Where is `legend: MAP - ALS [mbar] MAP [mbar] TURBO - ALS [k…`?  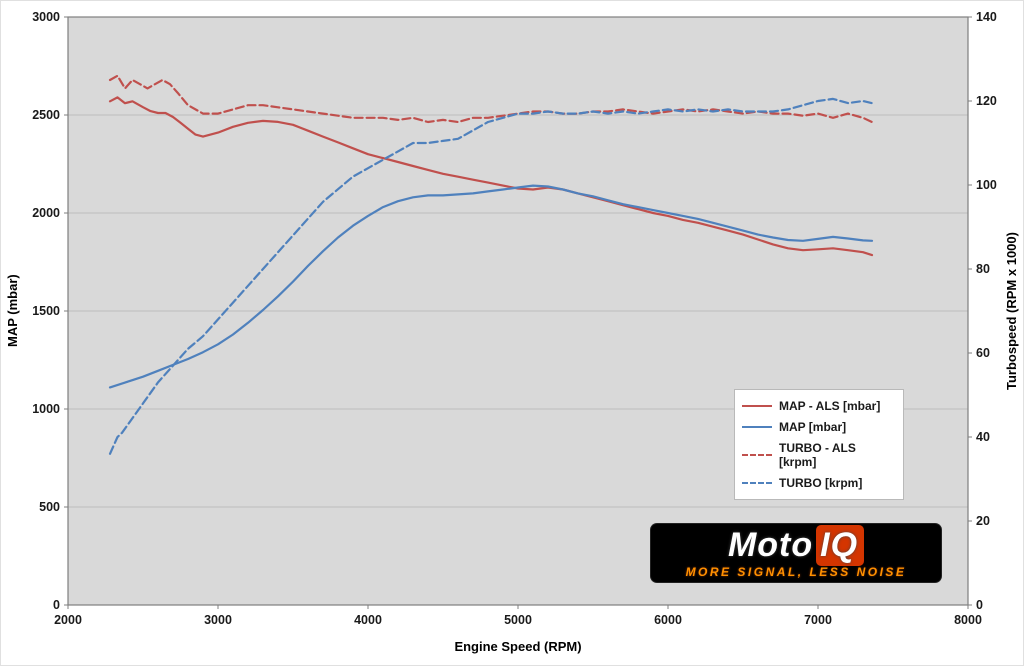
legend: MAP - ALS [mbar] MAP [mbar] TURBO - ALS [k… is located at coordinates (819, 444).